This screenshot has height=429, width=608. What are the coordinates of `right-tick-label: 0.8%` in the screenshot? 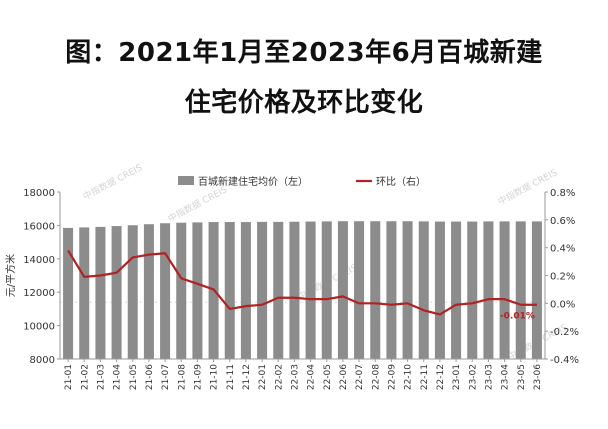 It's located at (562, 193).